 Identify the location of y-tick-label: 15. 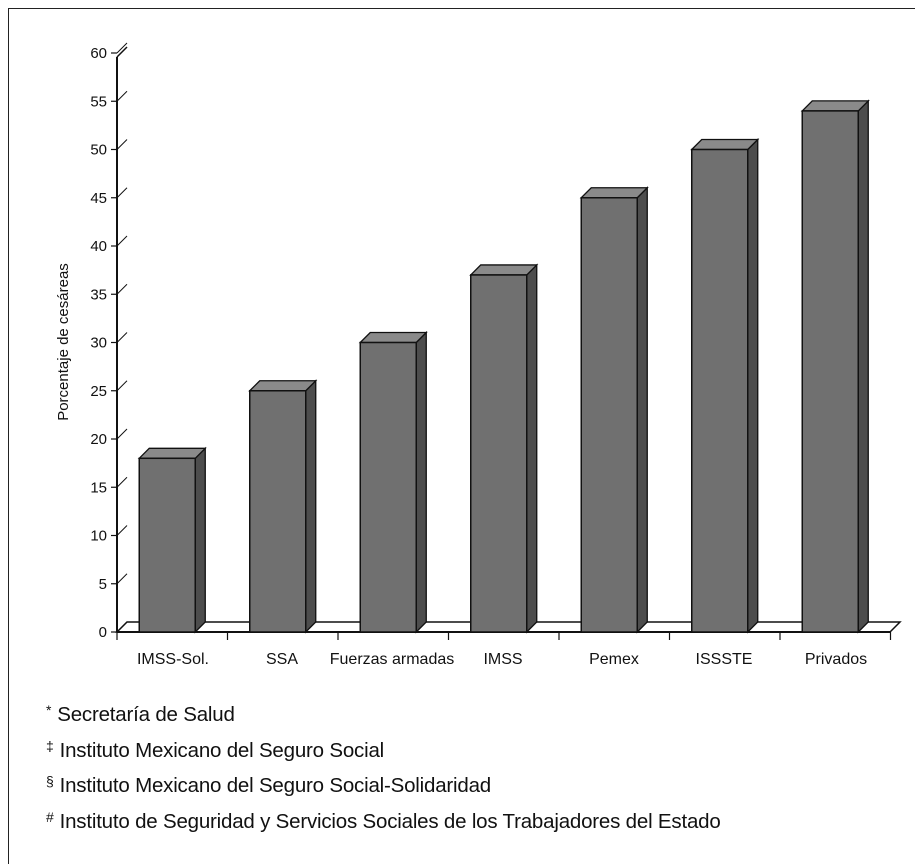
(98, 487).